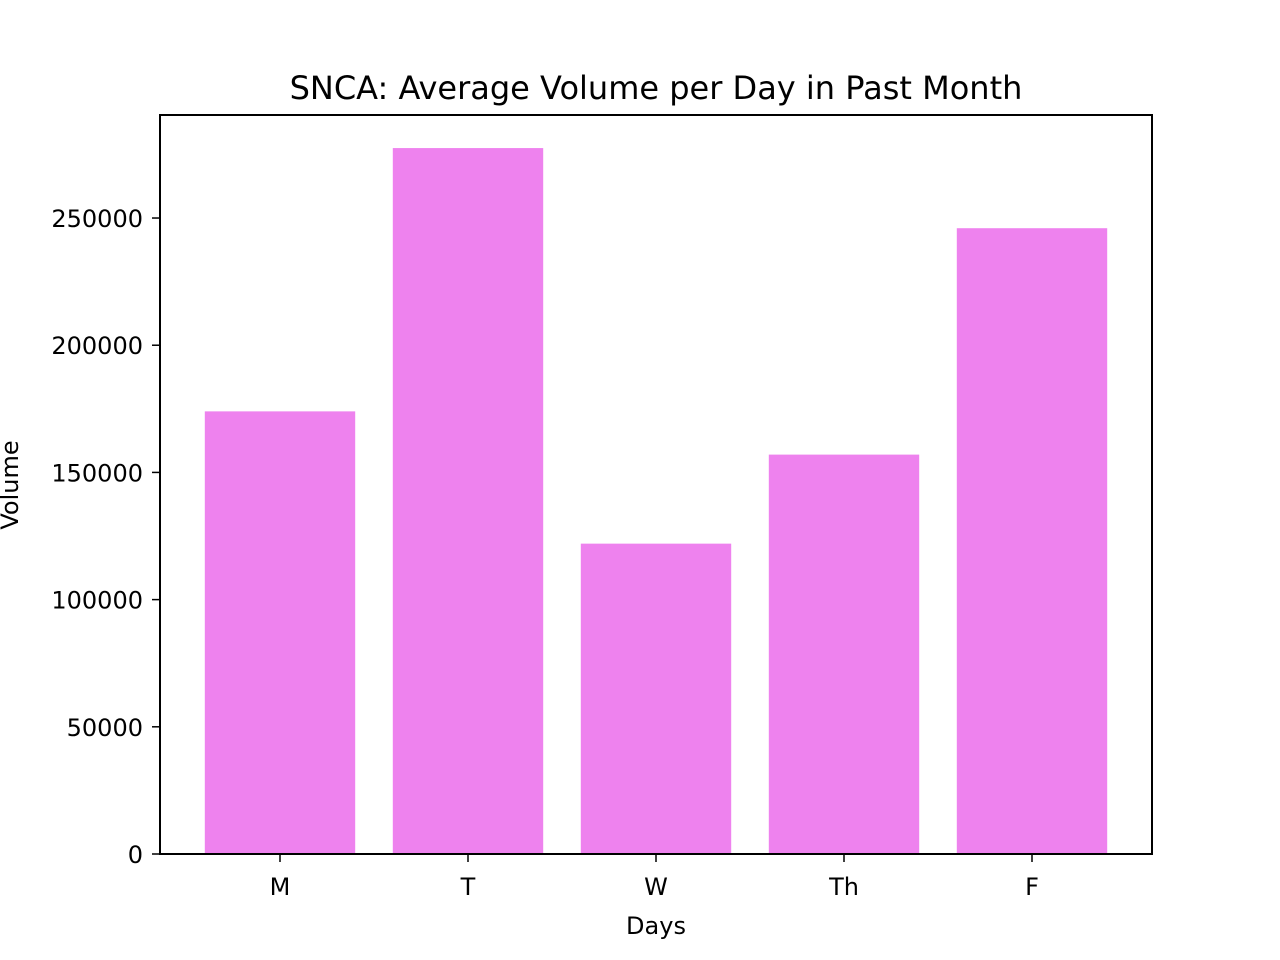  Describe the element at coordinates (656, 698) in the screenshot. I see `bar-w` at that location.